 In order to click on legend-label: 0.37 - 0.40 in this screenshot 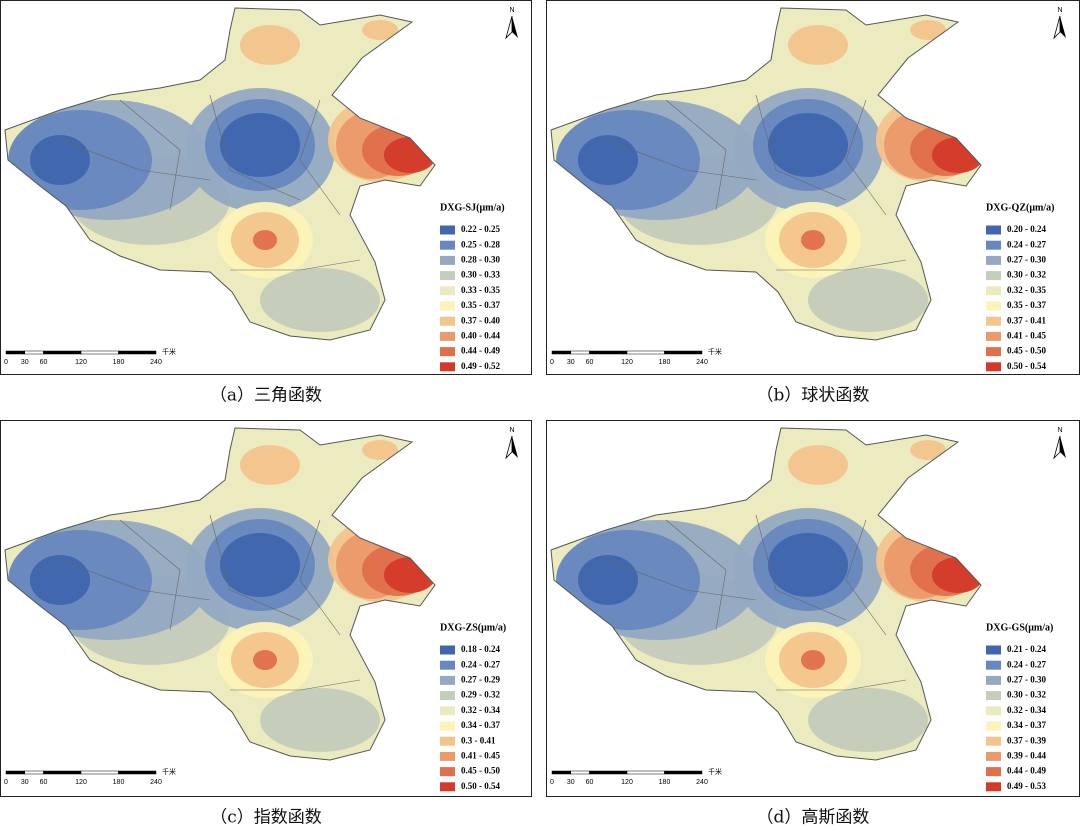, I will do `click(480, 320)`.